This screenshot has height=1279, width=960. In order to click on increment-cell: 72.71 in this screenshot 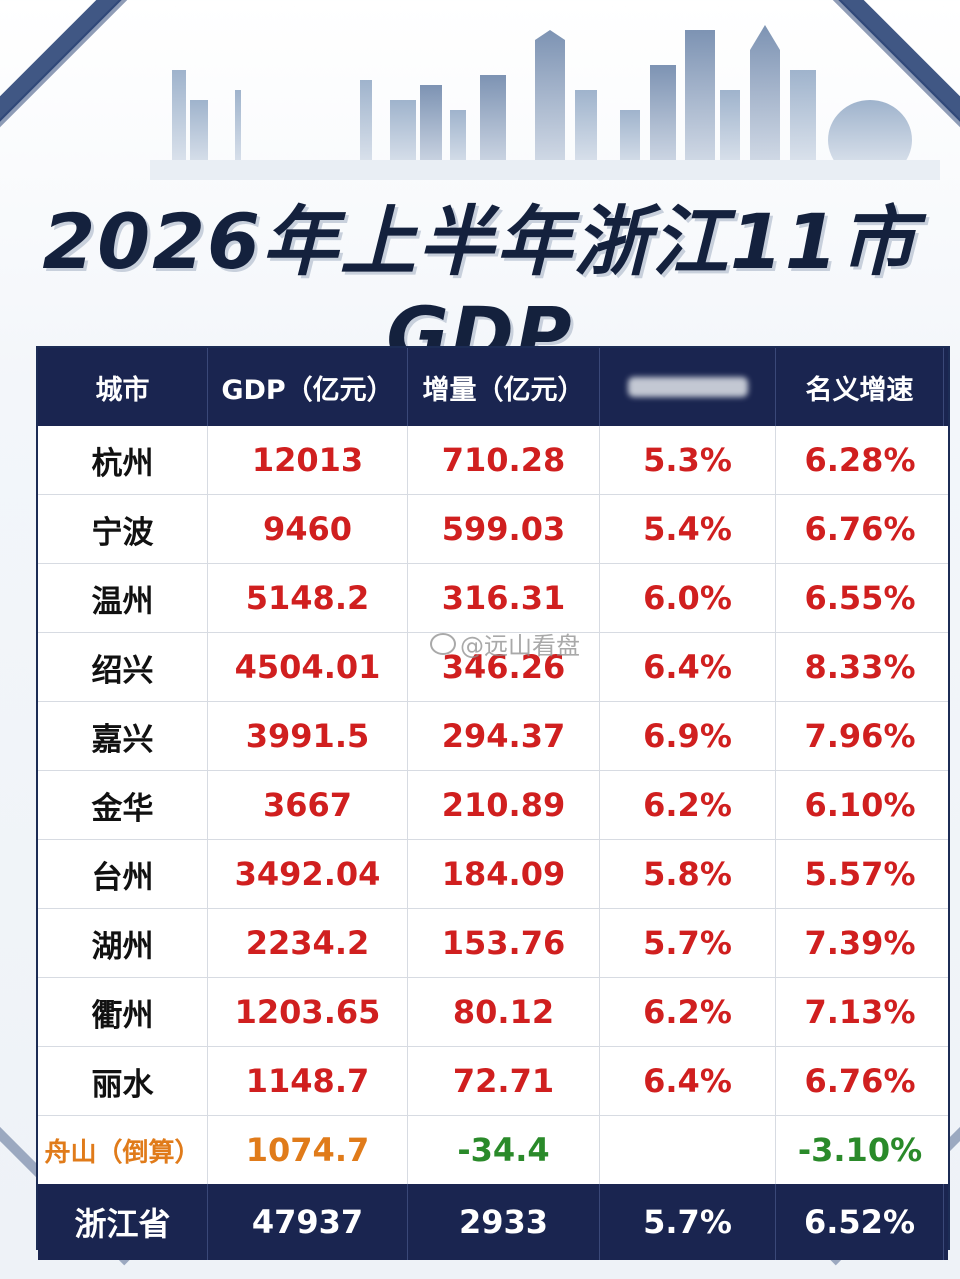, I will do `click(504, 1081)`.